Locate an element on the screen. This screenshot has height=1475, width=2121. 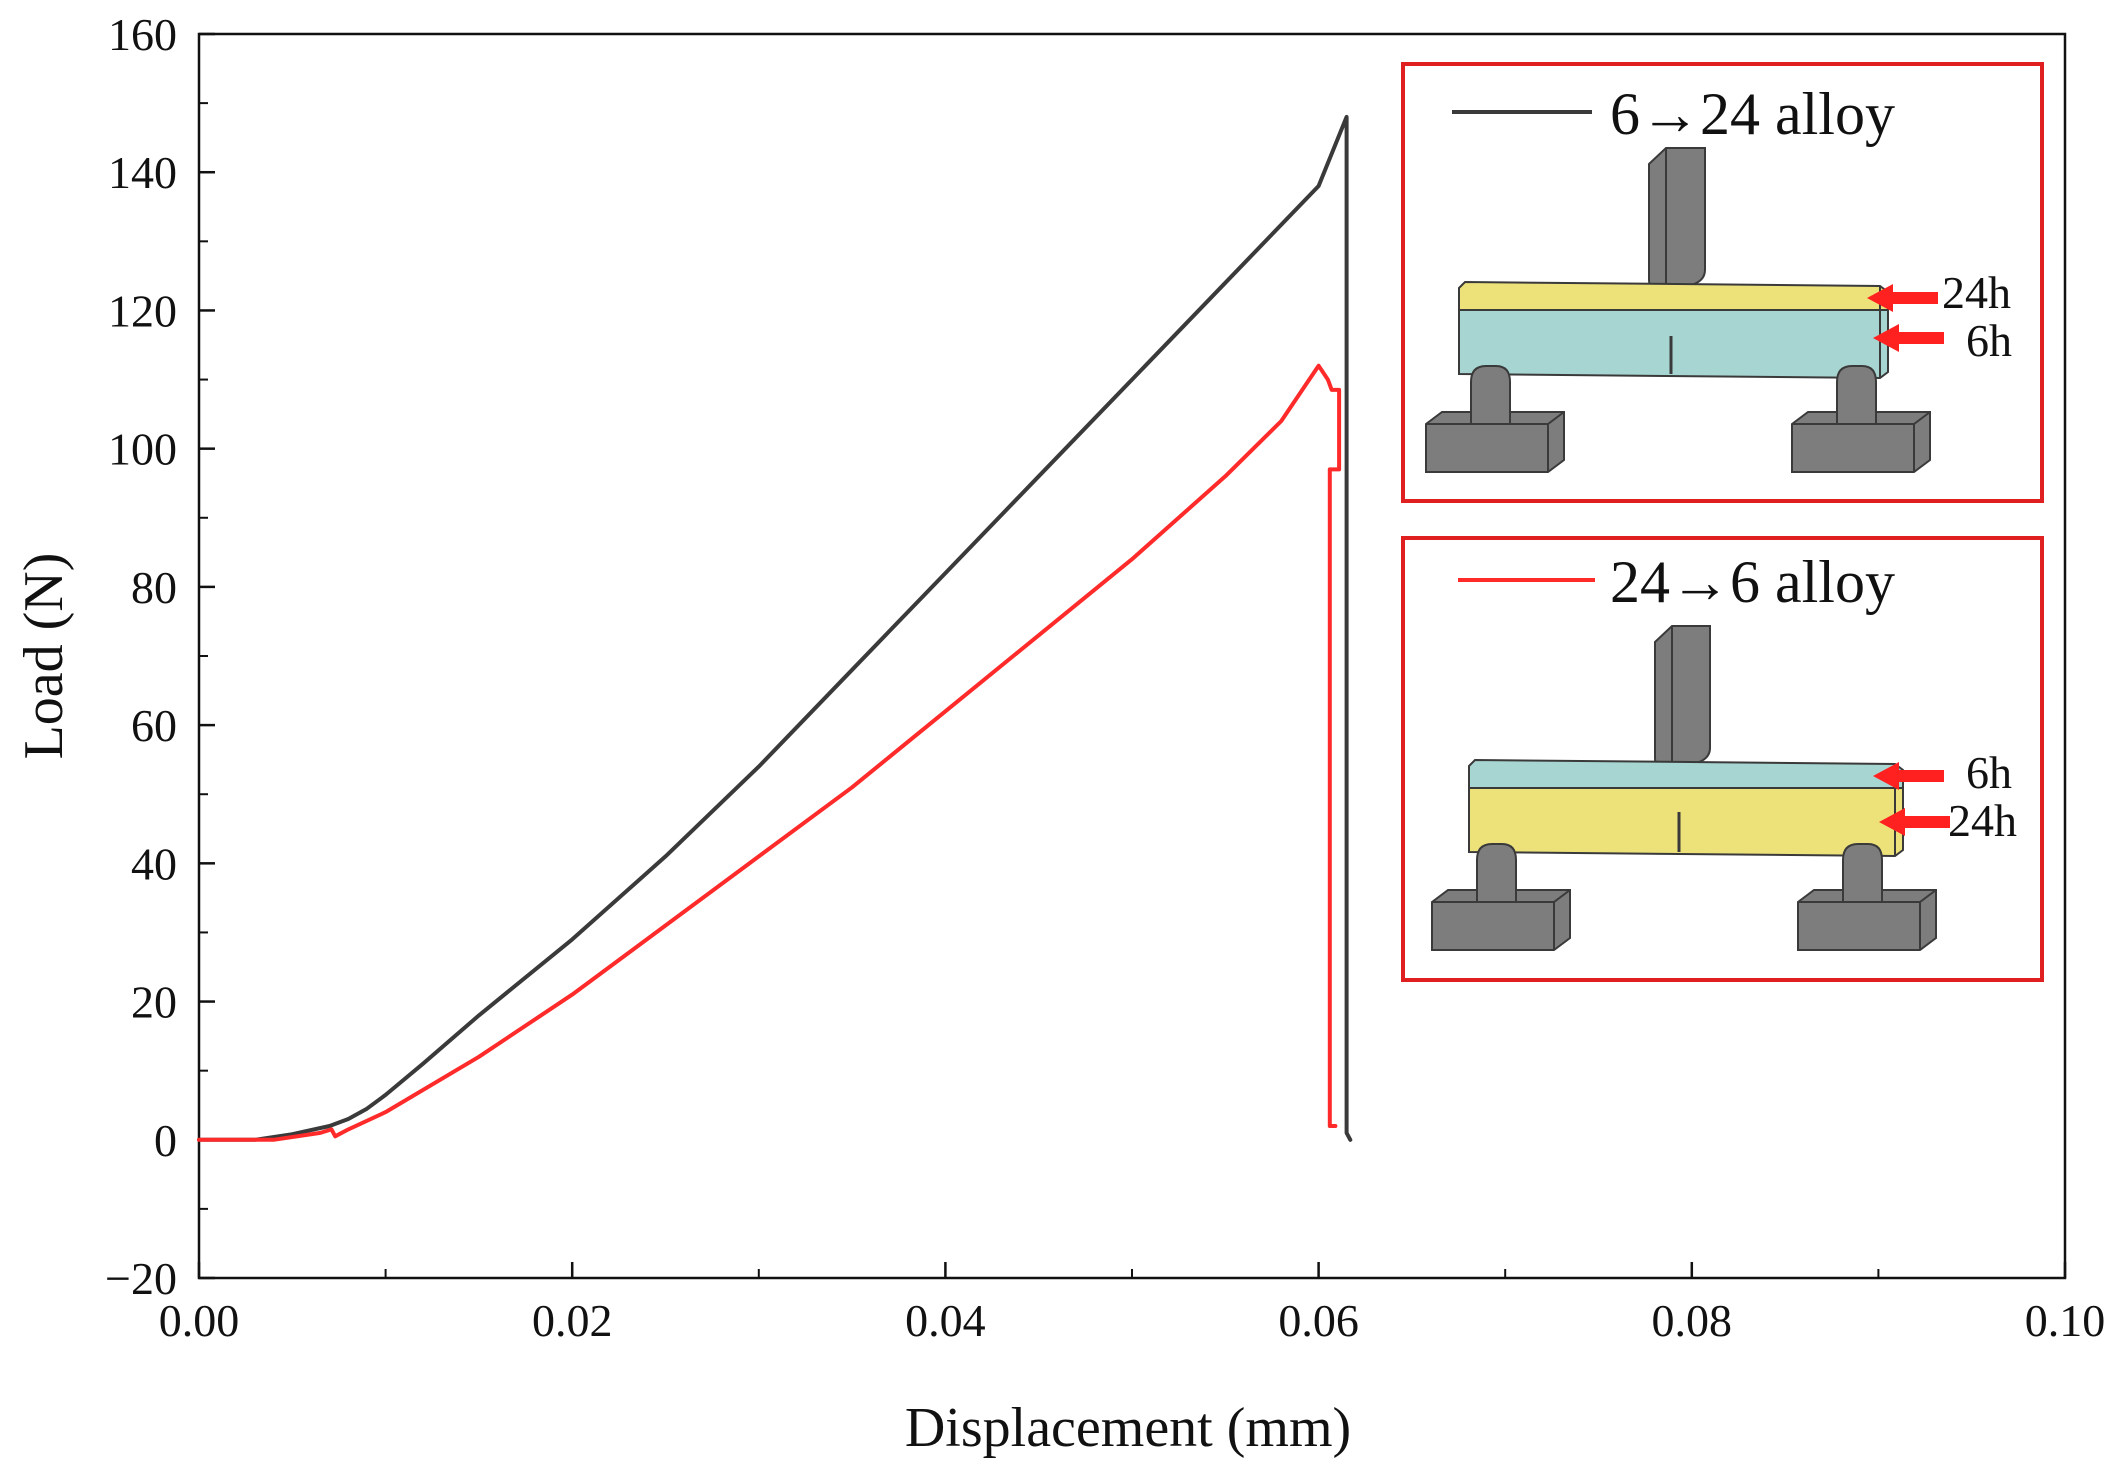
y-axis: −20 0 20 40 60 80 100 120 140 160 is located at coordinates (160, 656).